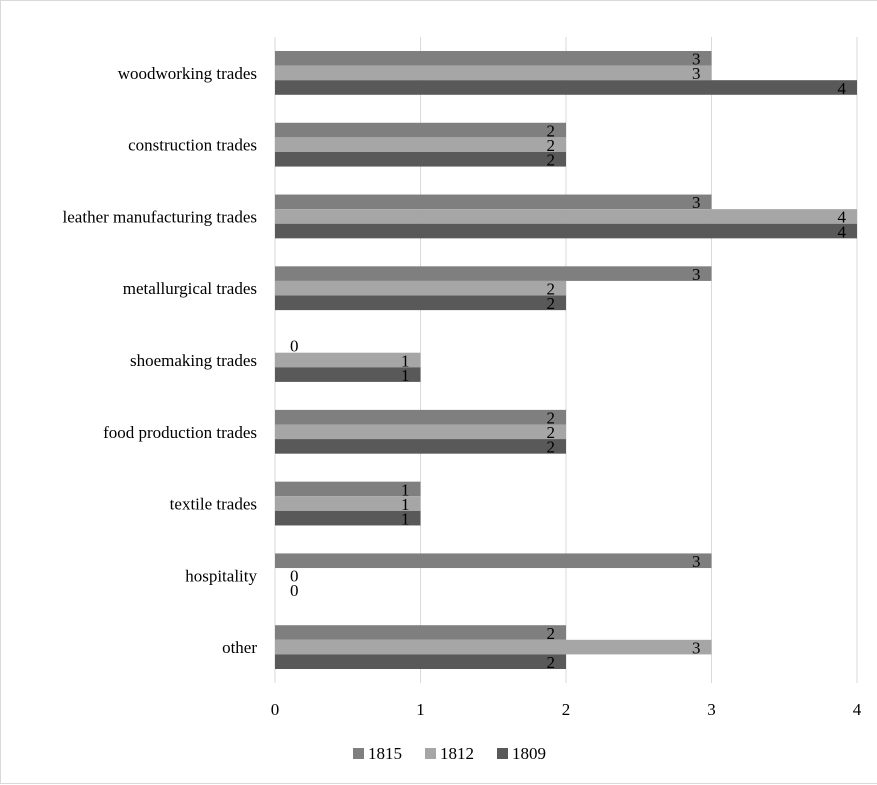 This screenshot has width=877, height=785. Describe the element at coordinates (213, 504) in the screenshot. I see `category-label: textile trades` at that location.